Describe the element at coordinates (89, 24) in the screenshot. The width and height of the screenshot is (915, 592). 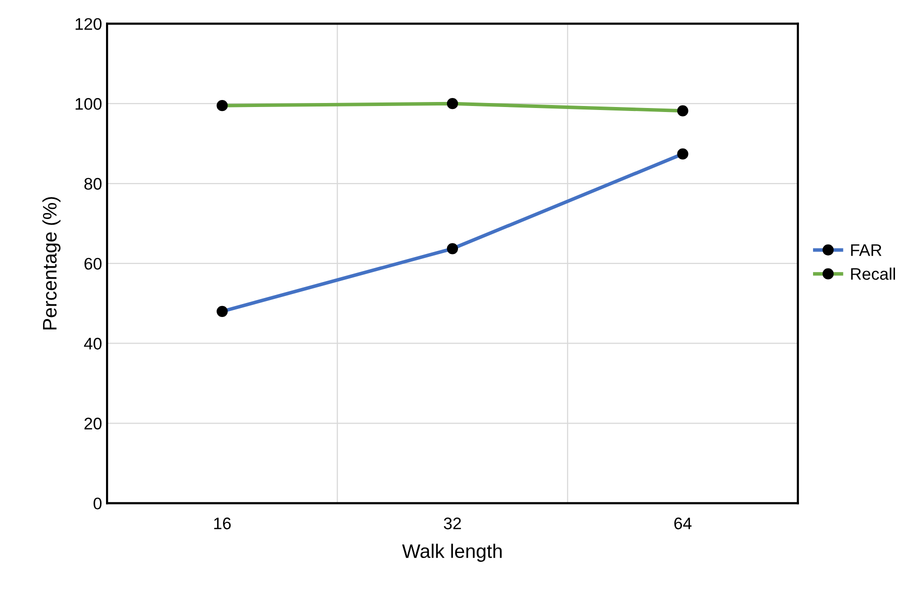
I see `y-tick-label: 120` at that location.